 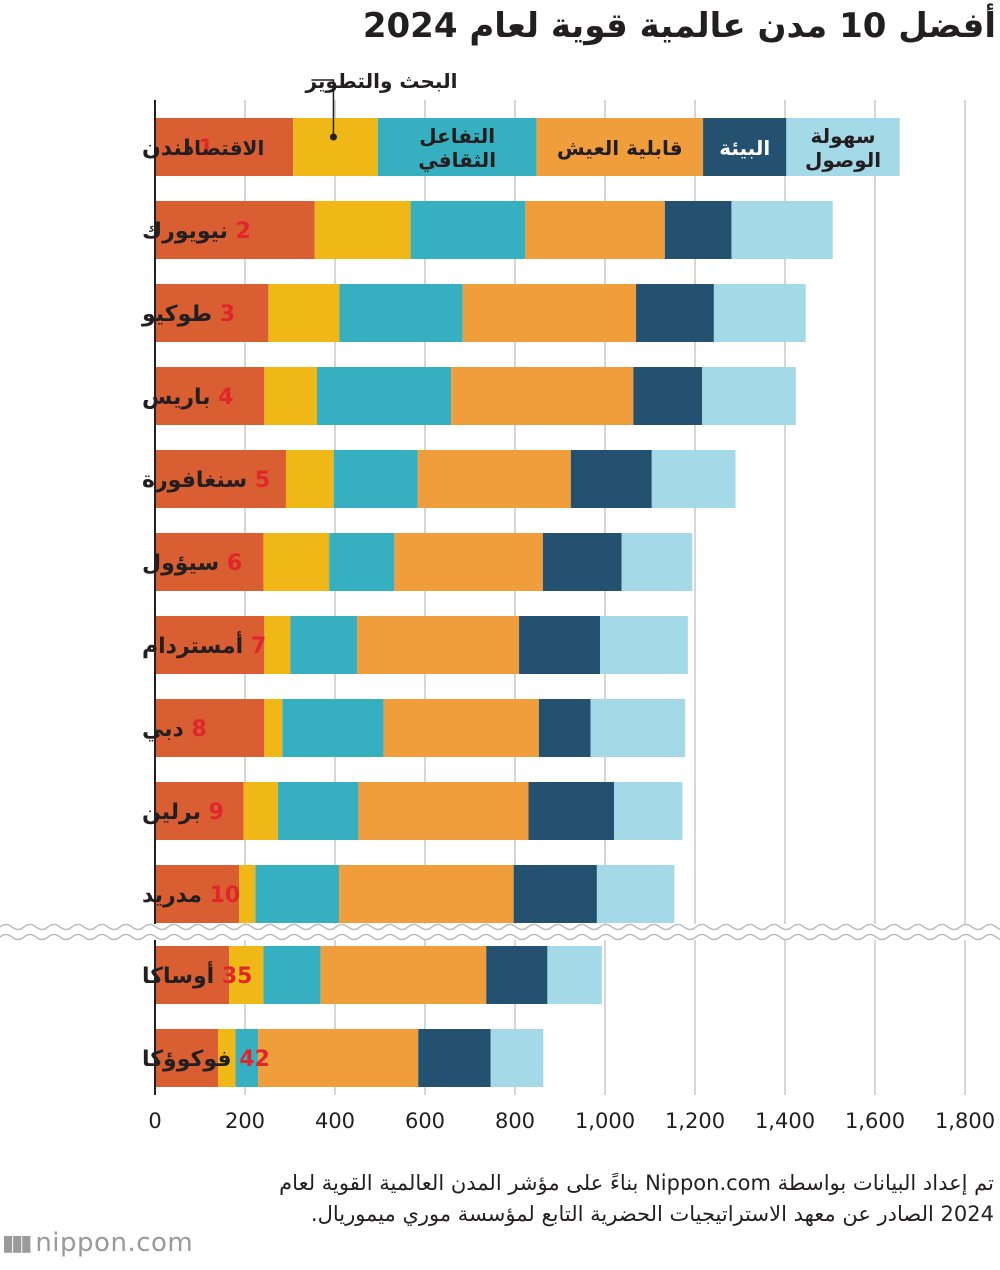 I want to click on bar-segment-r11-s3, so click(x=338, y=1058).